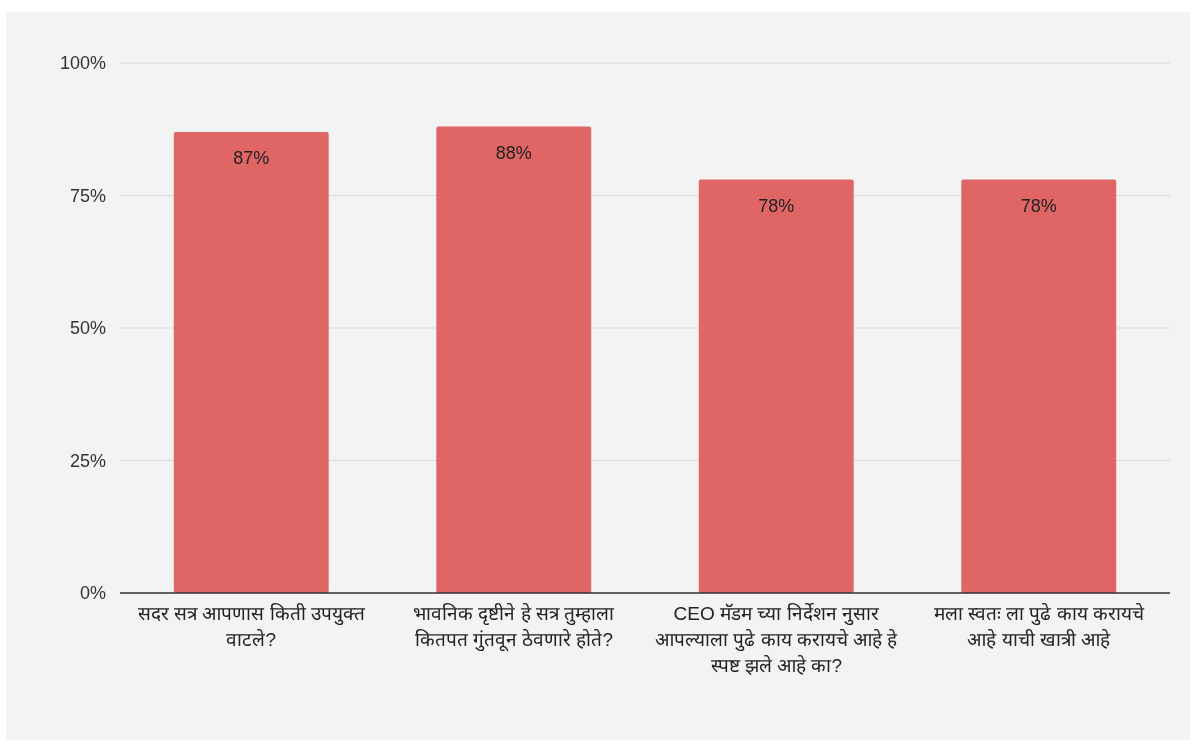 Image resolution: width=1194 pixels, height=748 pixels. What do you see at coordinates (251, 626) in the screenshot?
I see `x-tick-label: सदर सत्र आपणास किती उपयुक्त वाटले?` at bounding box center [251, 626].